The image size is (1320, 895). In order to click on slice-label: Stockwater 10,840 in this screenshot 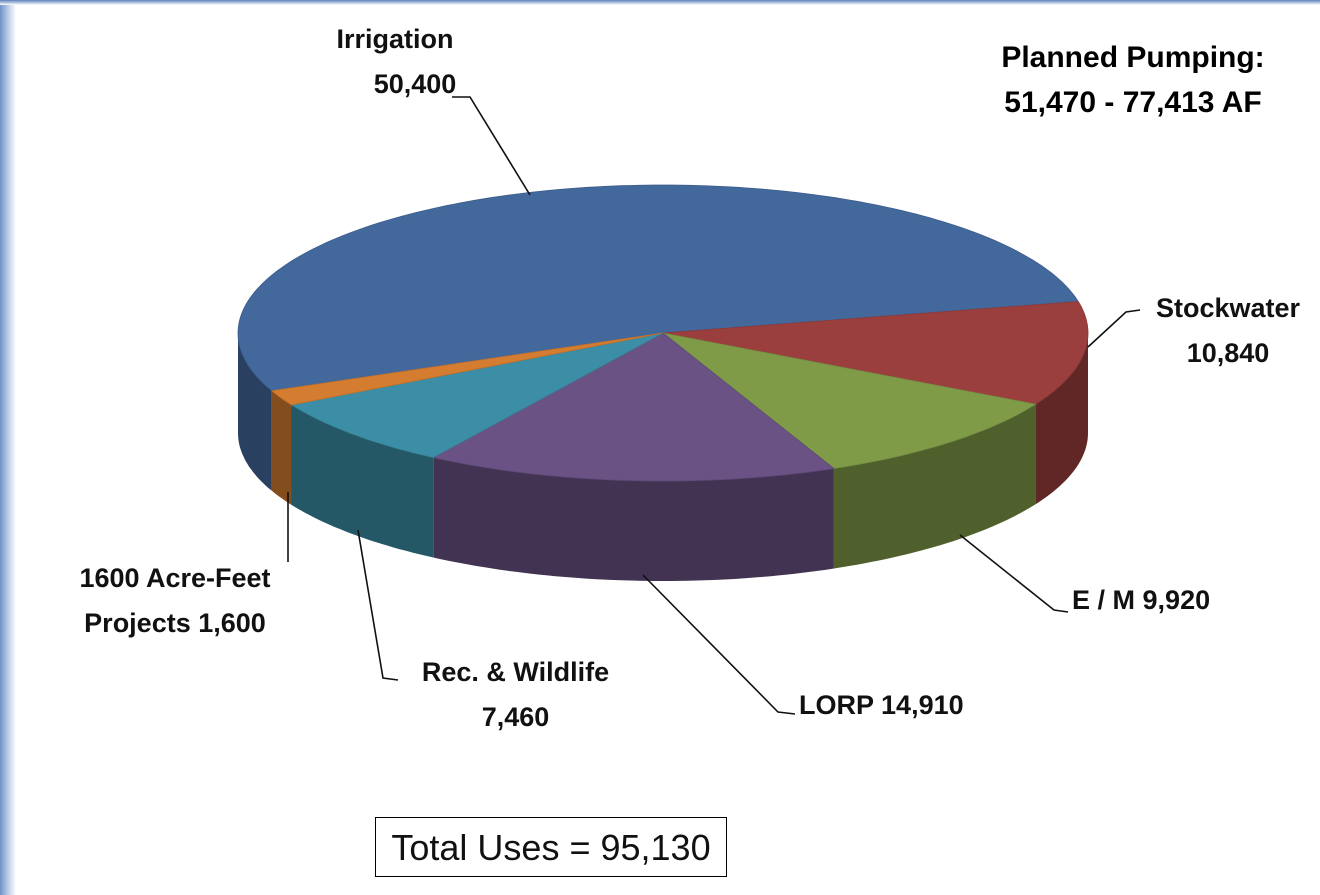, I will do `click(1228, 331)`.